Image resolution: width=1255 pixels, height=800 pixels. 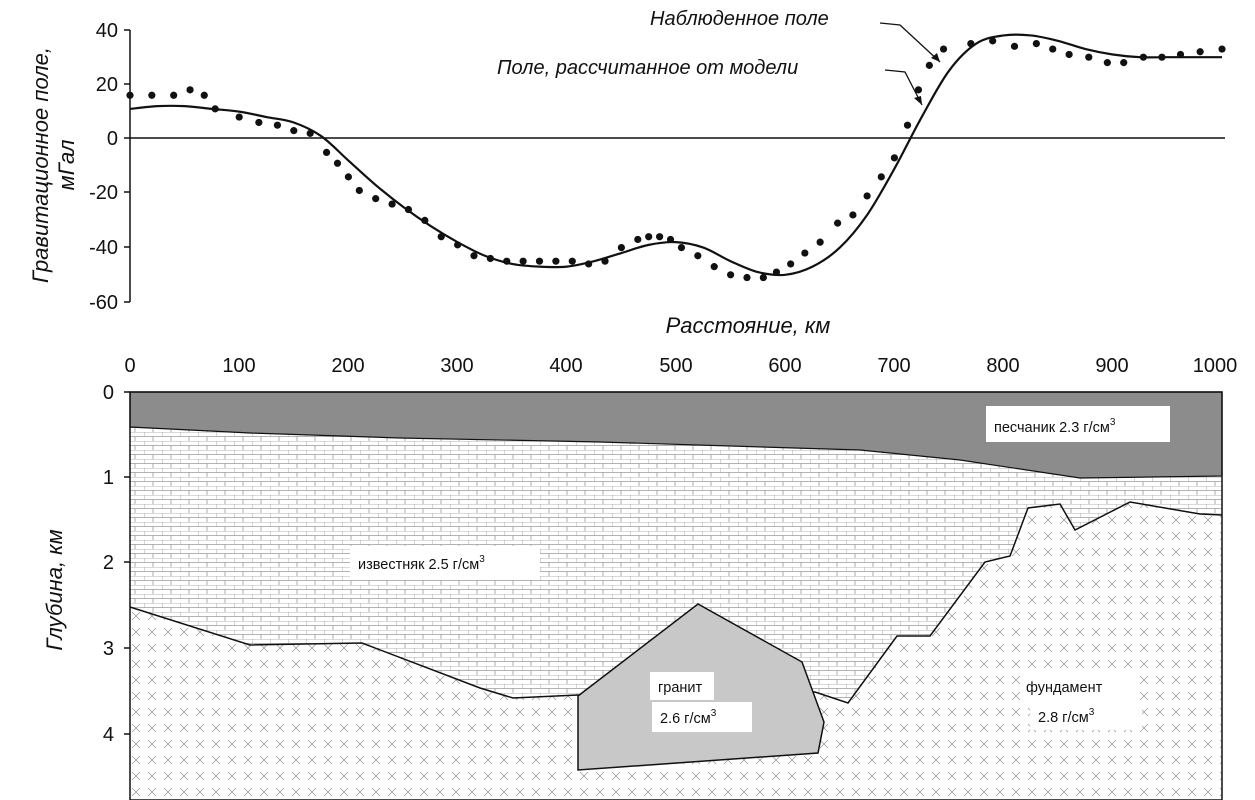 I want to click on basement-density-box, so click(x=1086, y=716).